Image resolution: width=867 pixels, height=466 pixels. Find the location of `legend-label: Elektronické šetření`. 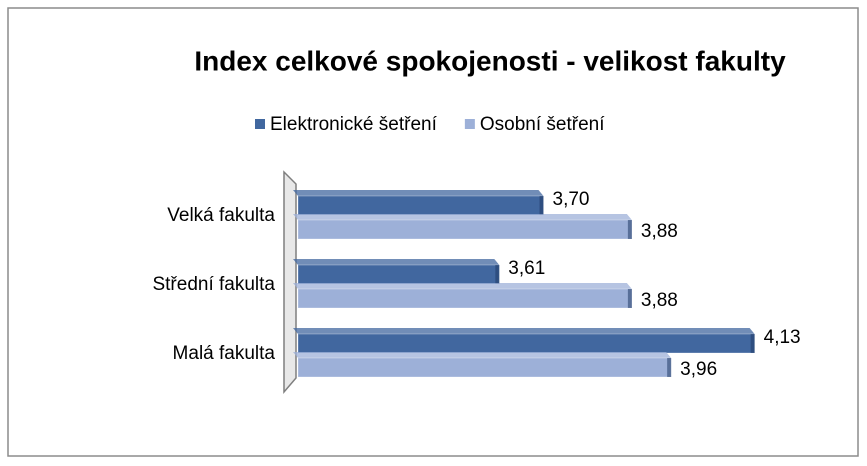

legend-label: Elektronické šetření is located at coordinates (354, 124).